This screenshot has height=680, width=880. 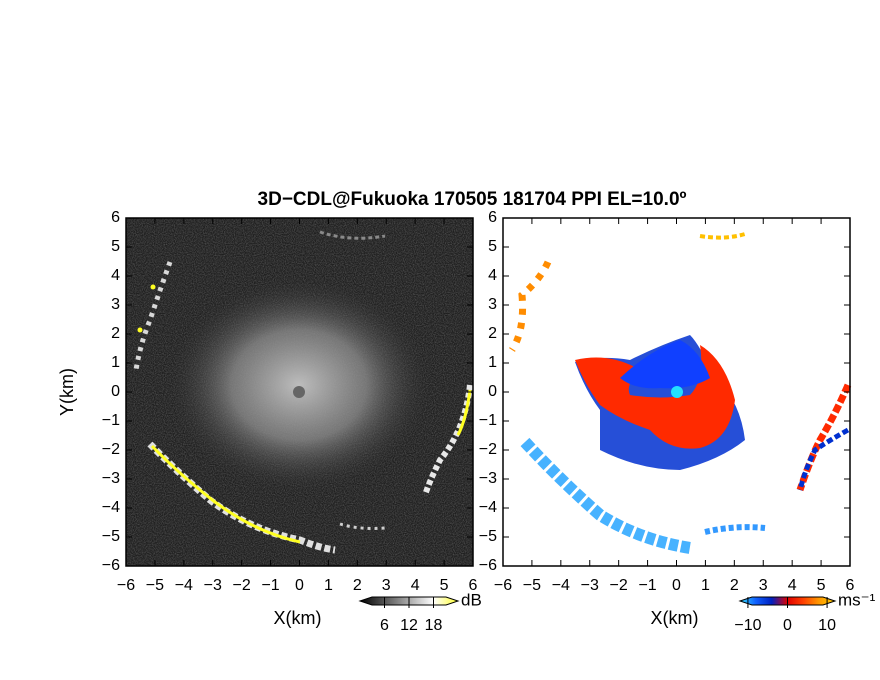 I want to click on colorbar-tick-label: −10, so click(x=747, y=625).